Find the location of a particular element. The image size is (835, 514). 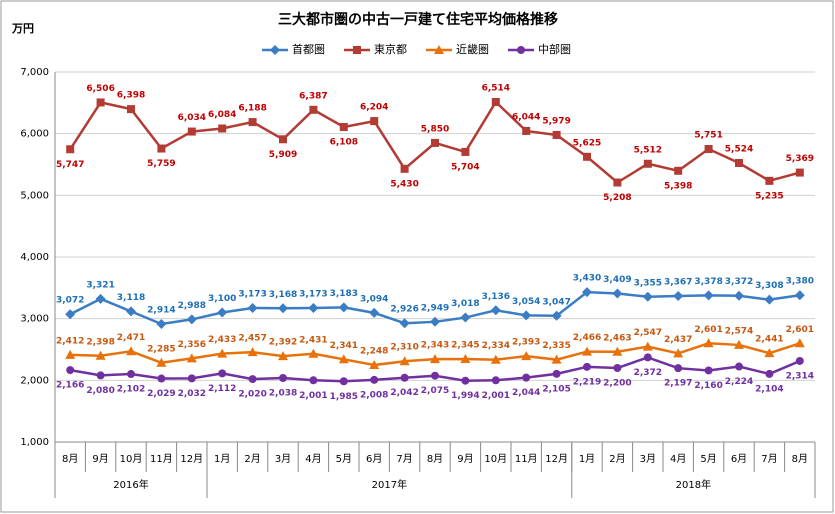

data-label: 2,574 is located at coordinates (739, 331).